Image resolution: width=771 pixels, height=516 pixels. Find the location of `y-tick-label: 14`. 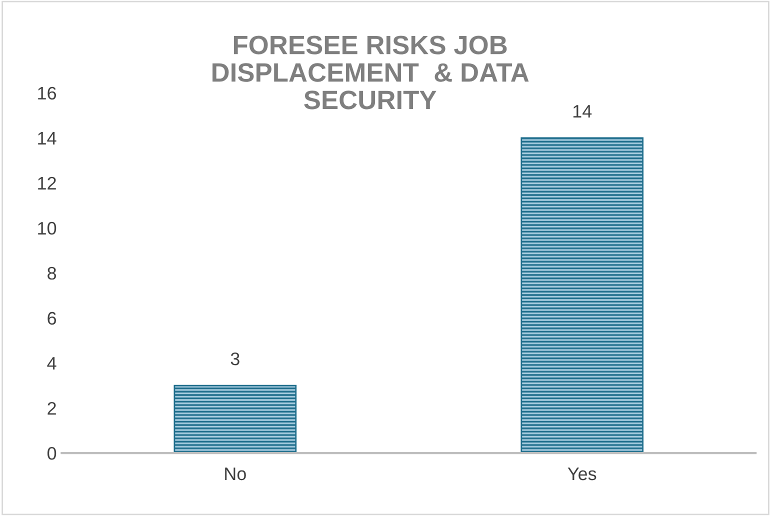

y-tick-label: 14 is located at coordinates (47, 138).